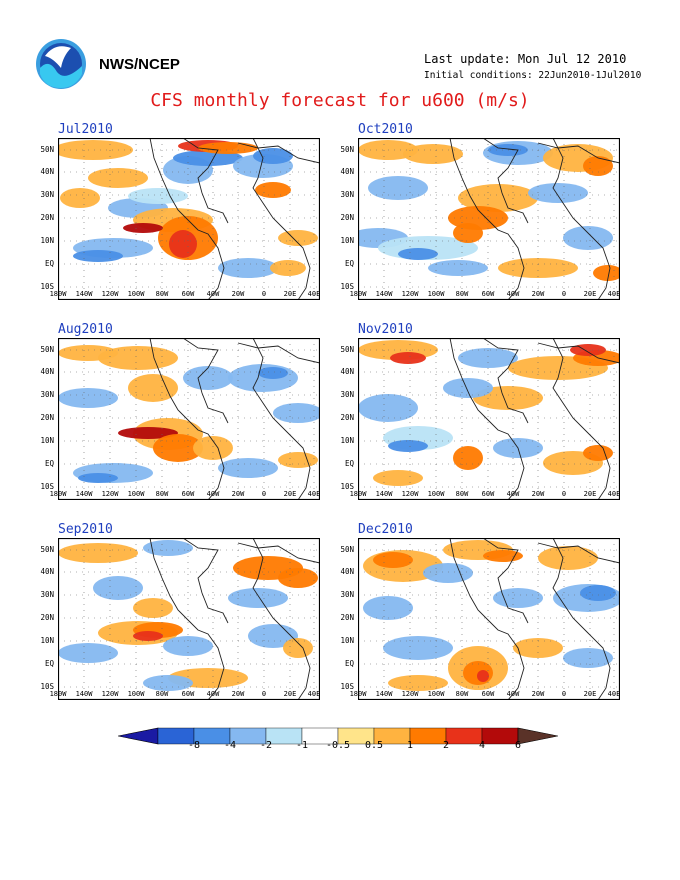 This screenshot has height=880, width=680. What do you see at coordinates (49, 263) in the screenshot?
I see `lat-tick-label: EQ` at bounding box center [49, 263].